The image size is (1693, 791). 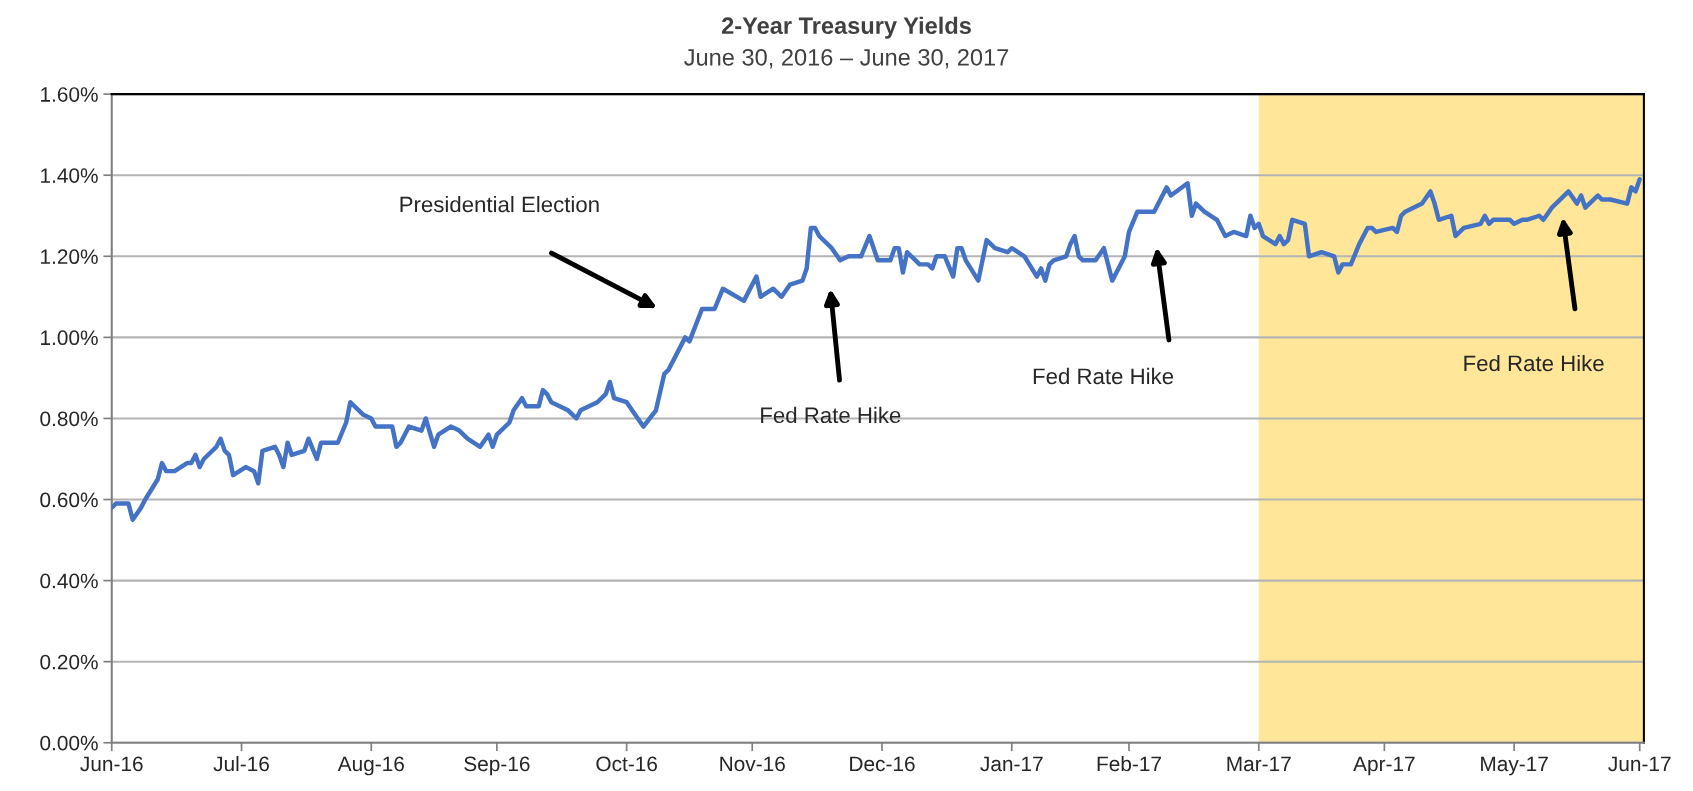 What do you see at coordinates (69, 175) in the screenshot?
I see `y-tick-label: 1.40%` at bounding box center [69, 175].